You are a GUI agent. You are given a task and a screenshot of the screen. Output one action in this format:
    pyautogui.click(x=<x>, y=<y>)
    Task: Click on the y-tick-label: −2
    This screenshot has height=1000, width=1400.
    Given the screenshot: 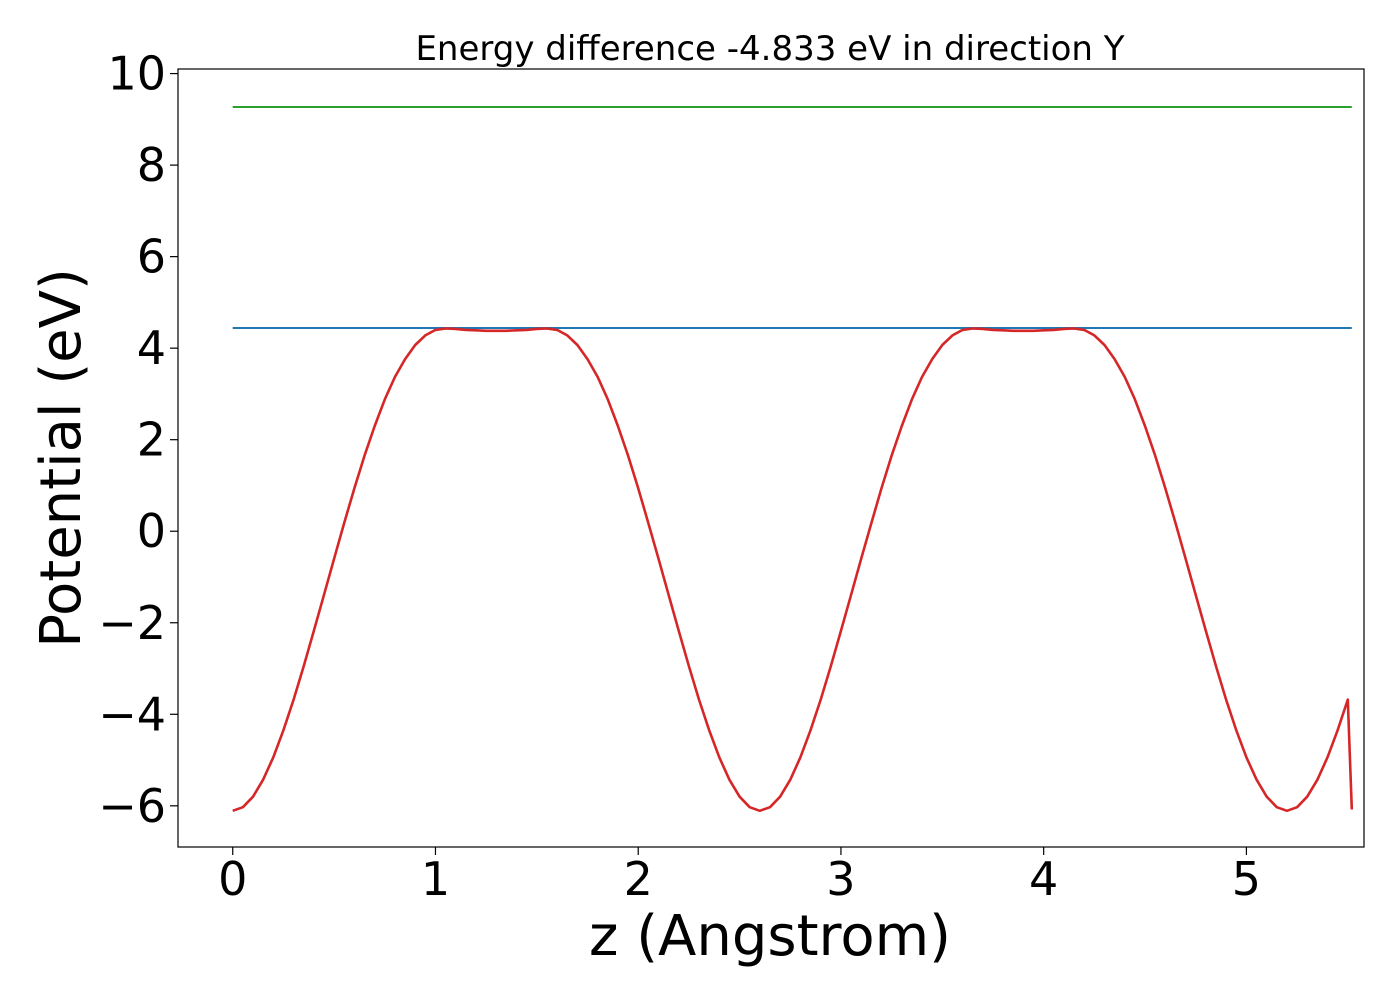 What is the action you would take?
    pyautogui.click(x=132, y=623)
    